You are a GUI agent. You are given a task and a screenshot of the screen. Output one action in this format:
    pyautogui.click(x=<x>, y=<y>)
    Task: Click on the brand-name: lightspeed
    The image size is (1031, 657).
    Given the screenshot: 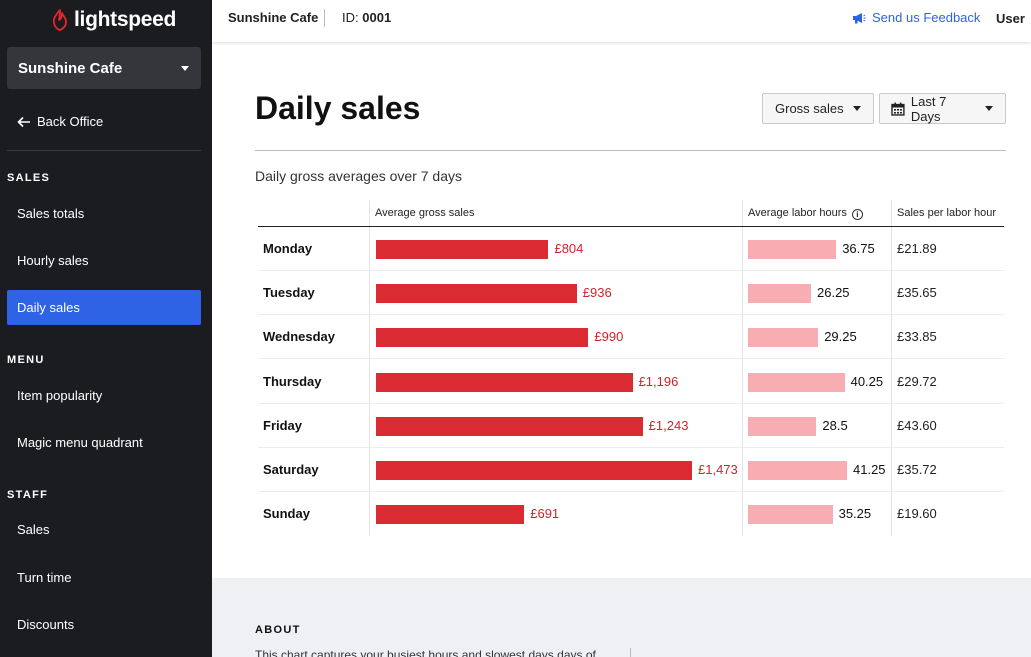 What is the action you would take?
    pyautogui.click(x=125, y=19)
    